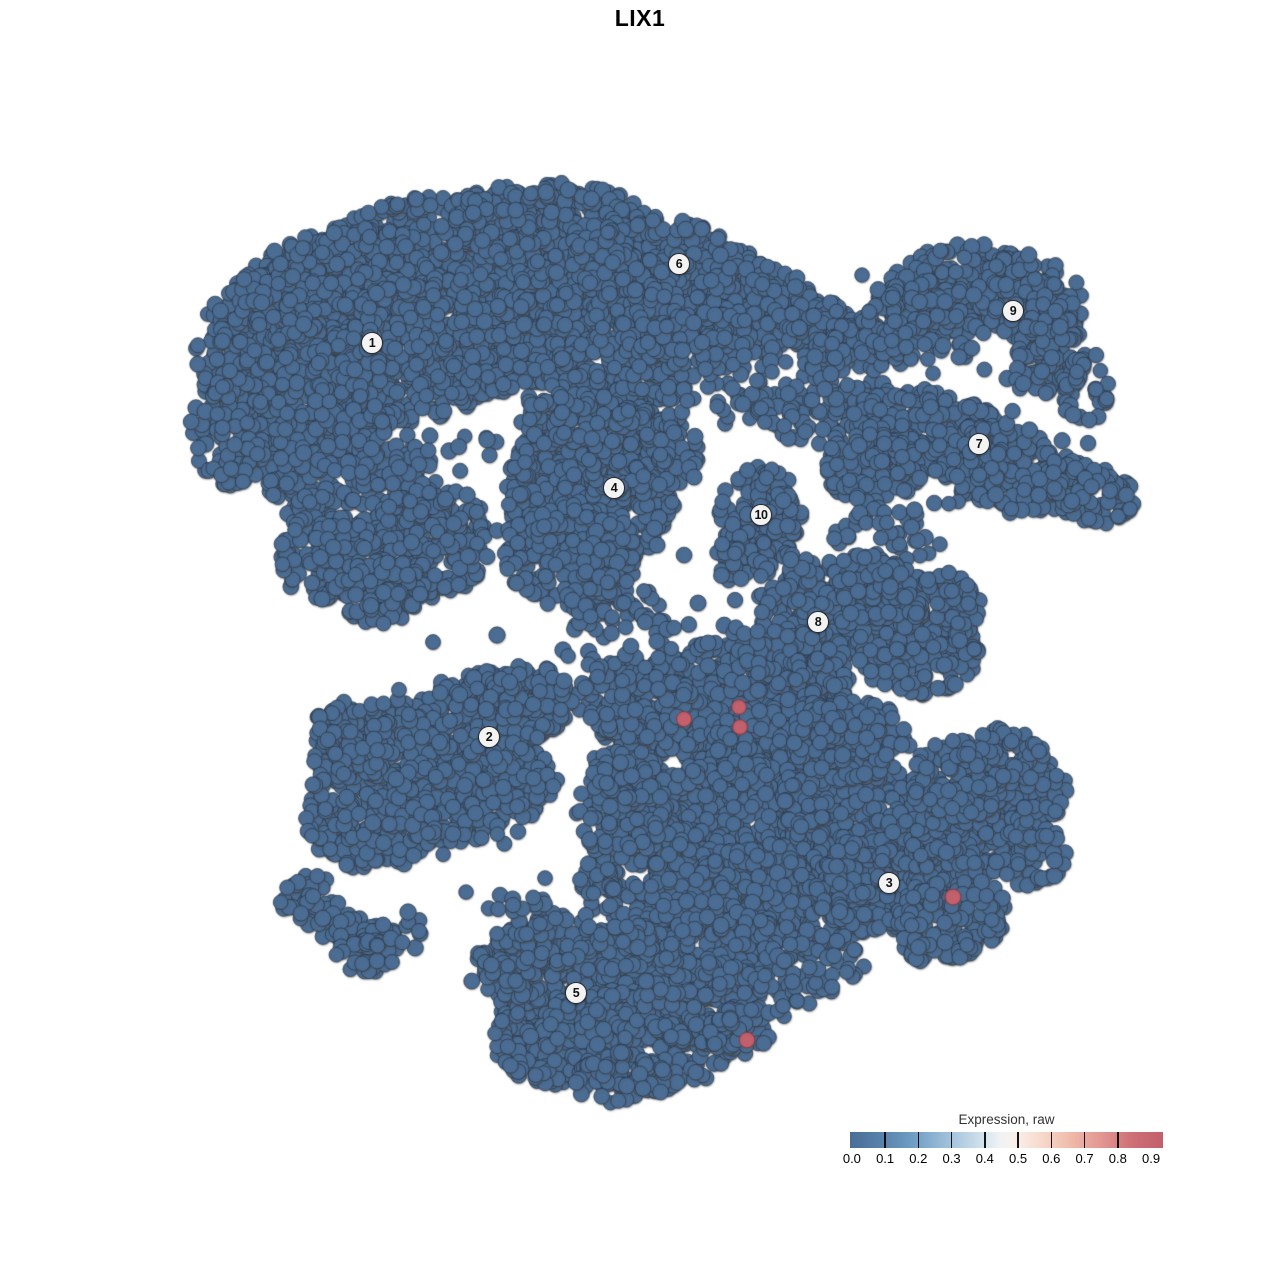  Describe the element at coordinates (1018, 1158) in the screenshot. I see `legend-tick-label: 0.5` at that location.